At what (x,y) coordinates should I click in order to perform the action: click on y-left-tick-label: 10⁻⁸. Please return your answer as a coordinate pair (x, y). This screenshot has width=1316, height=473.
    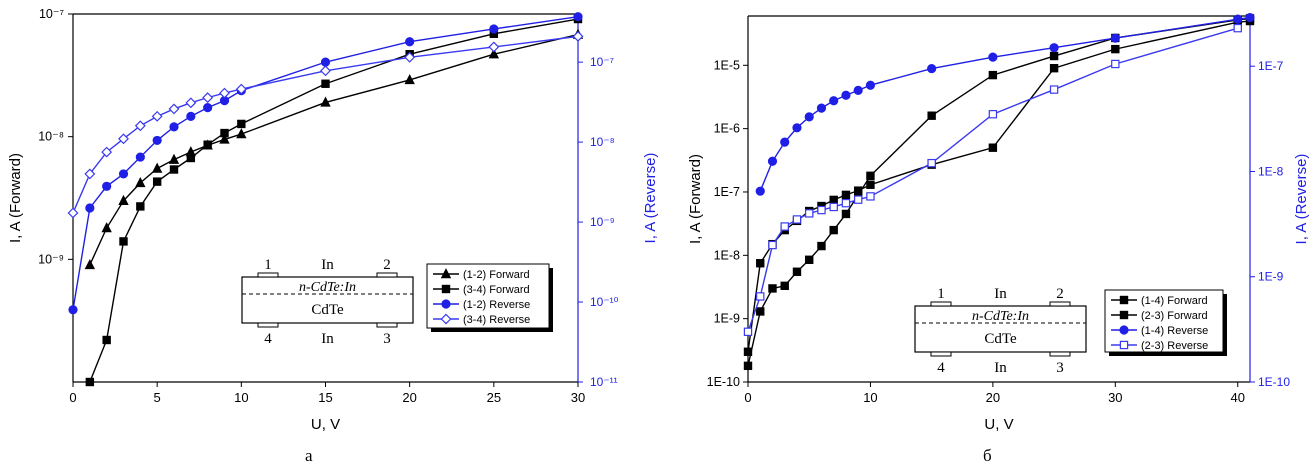
    Looking at the image, I should click on (51, 137).